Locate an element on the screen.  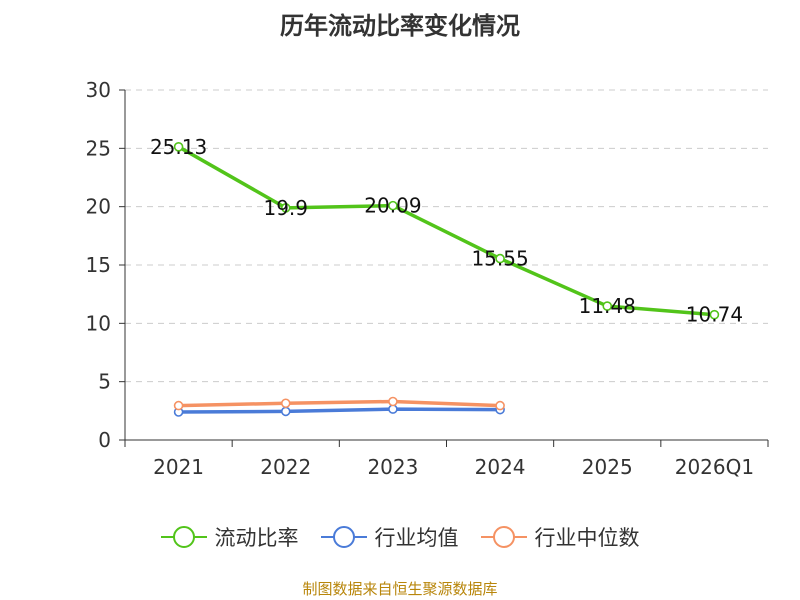
x-tick-label: 2021 is located at coordinates (178, 467).